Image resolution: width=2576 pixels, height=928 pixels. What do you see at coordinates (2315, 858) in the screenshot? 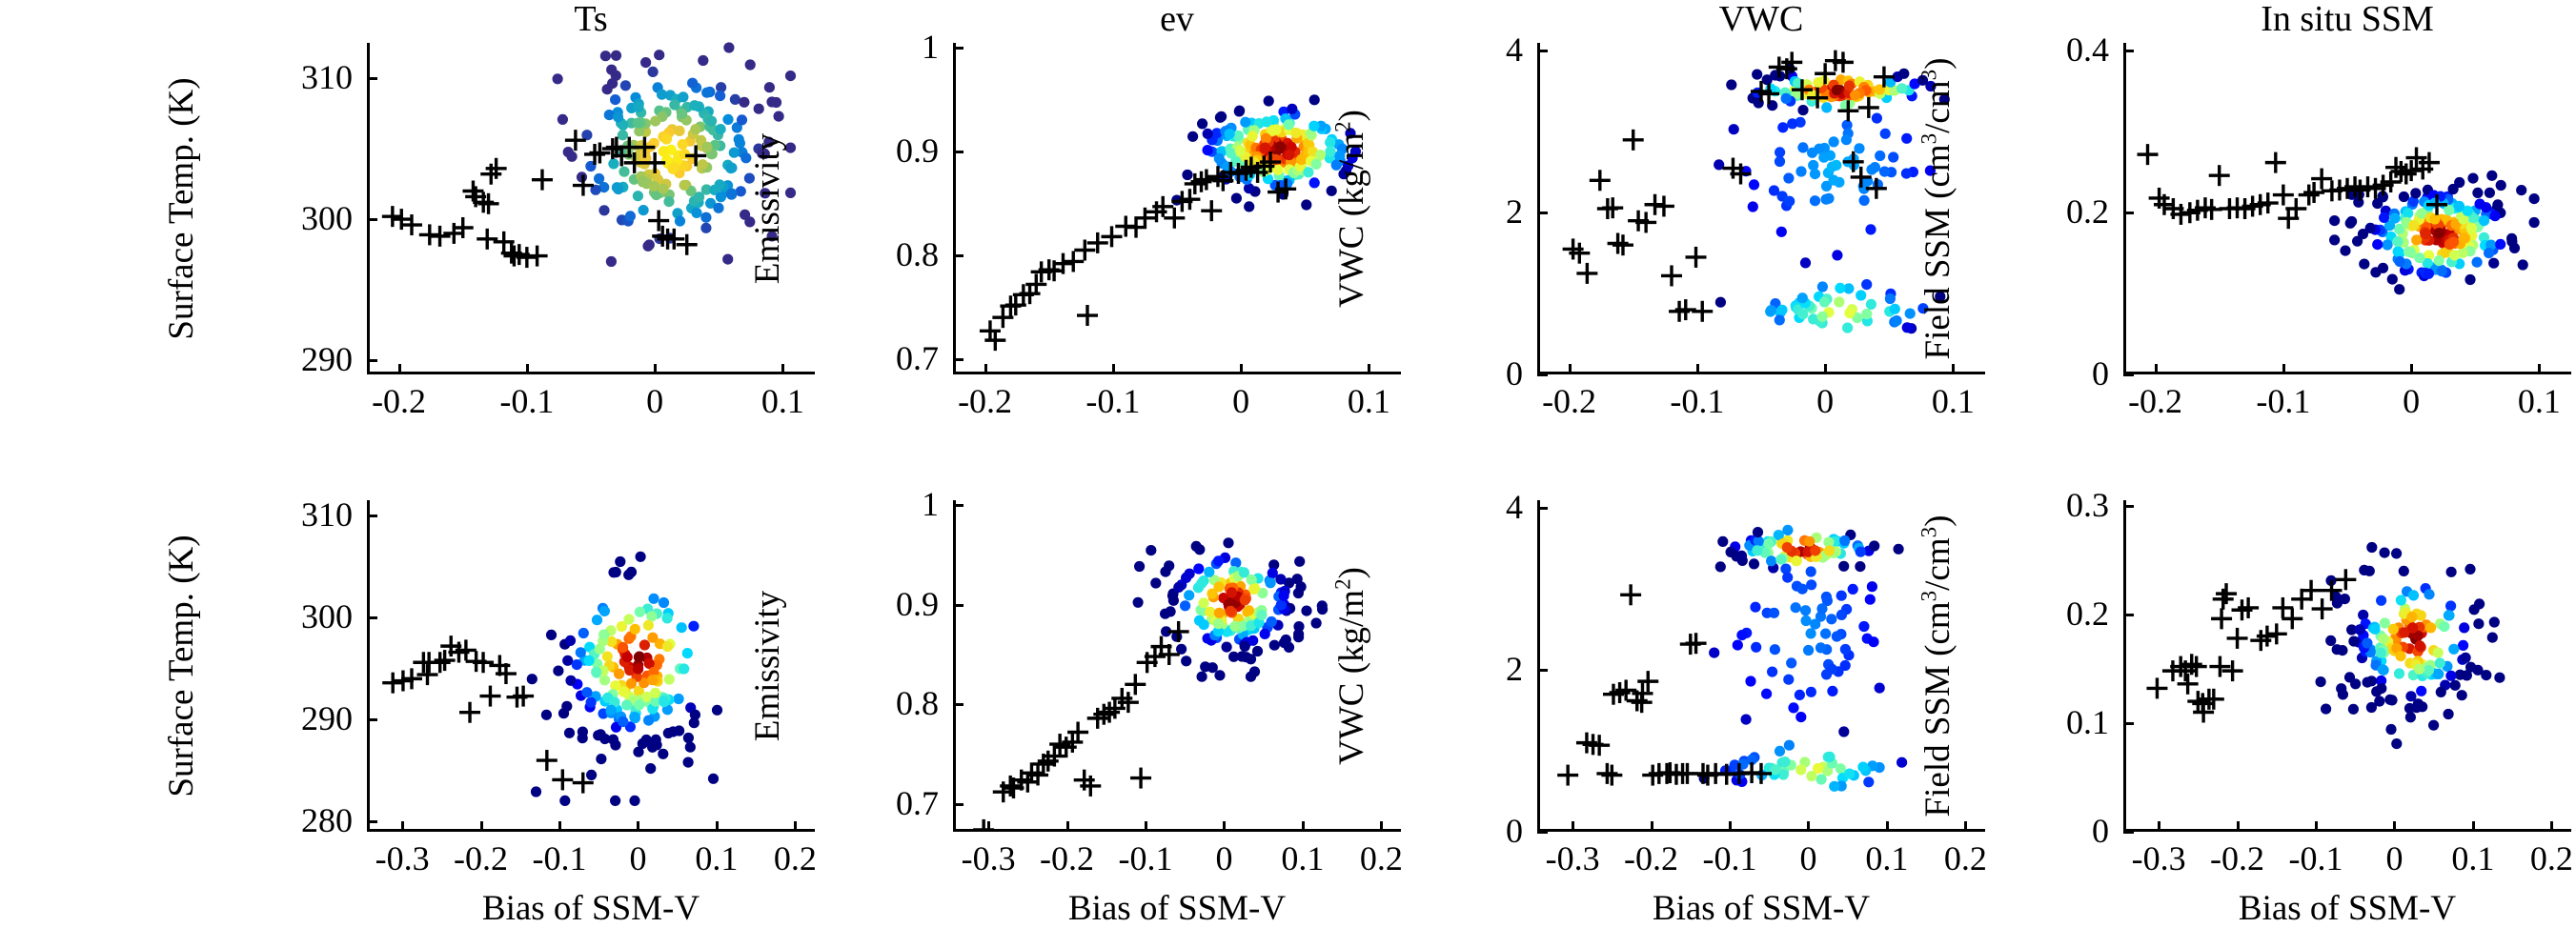
I see `xtick-label-bottom-insitu-ssm-2: -0.1` at bounding box center [2315, 858].